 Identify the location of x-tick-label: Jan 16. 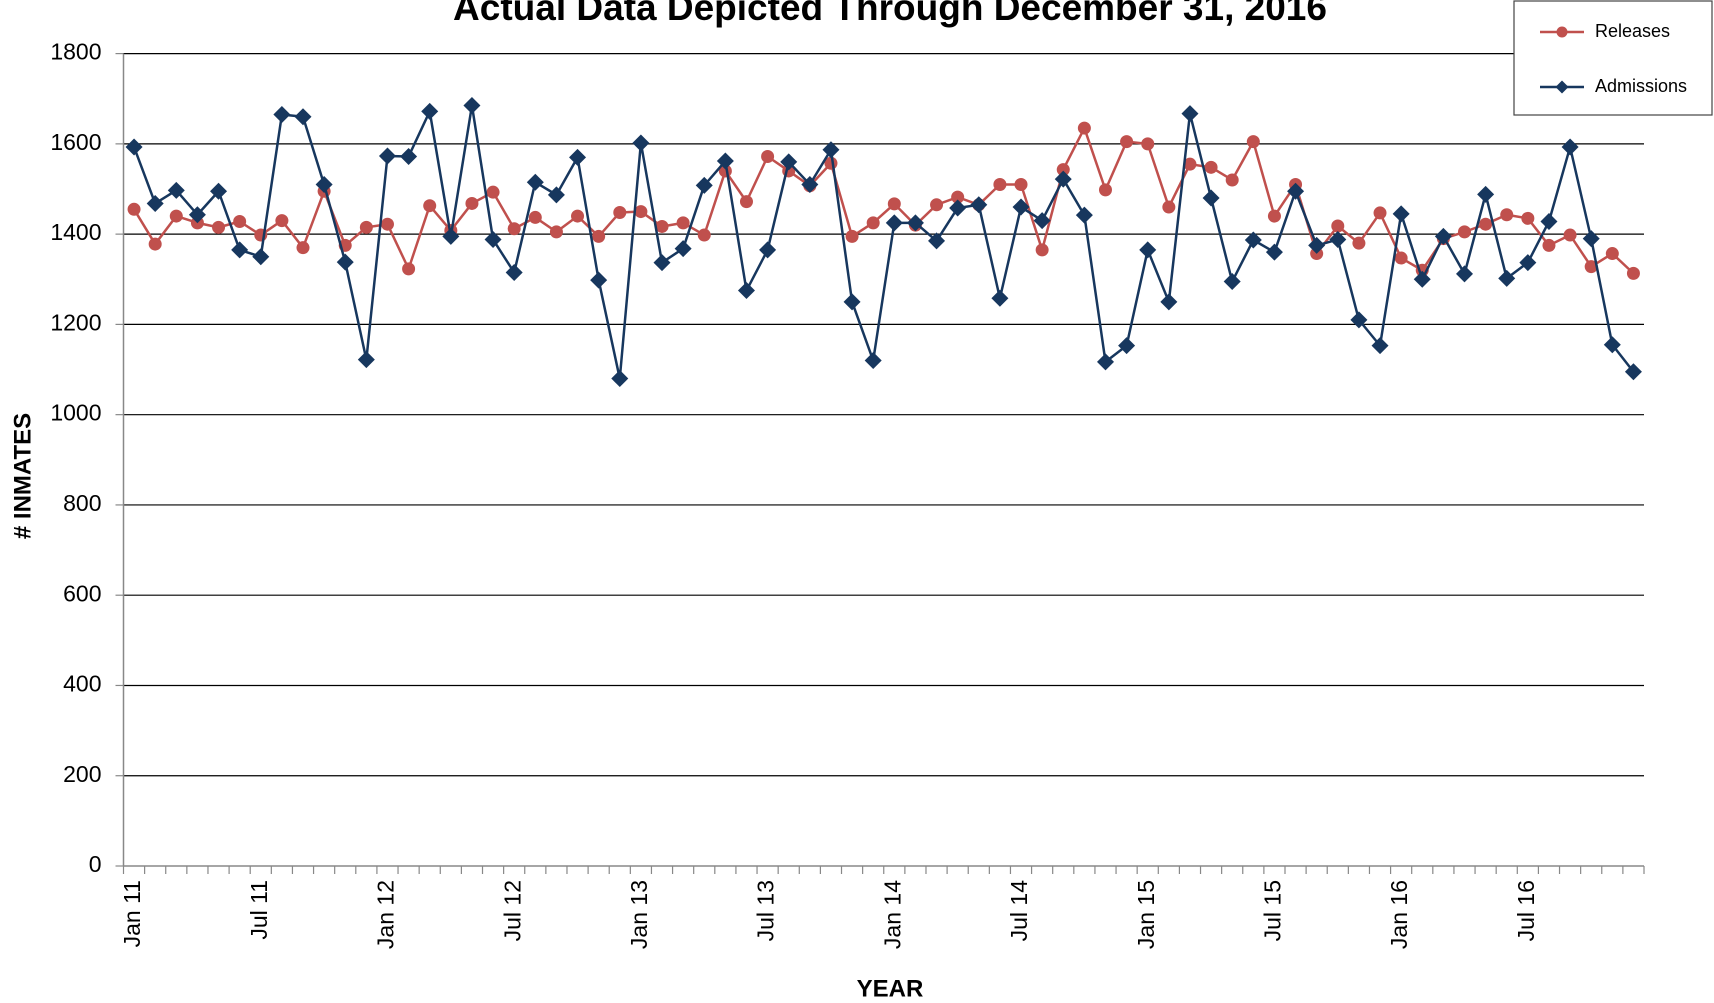
(1399, 914).